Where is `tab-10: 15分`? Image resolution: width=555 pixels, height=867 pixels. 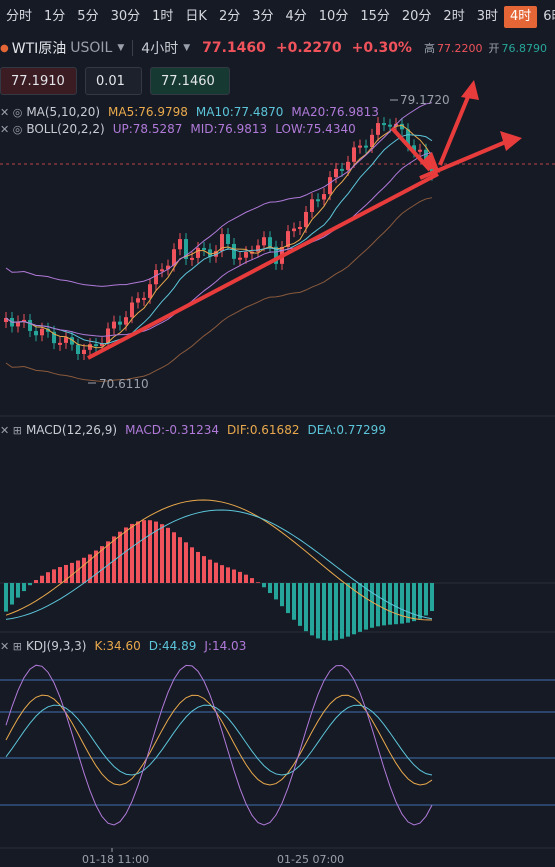
tab-10: 15分 is located at coordinates (375, 16).